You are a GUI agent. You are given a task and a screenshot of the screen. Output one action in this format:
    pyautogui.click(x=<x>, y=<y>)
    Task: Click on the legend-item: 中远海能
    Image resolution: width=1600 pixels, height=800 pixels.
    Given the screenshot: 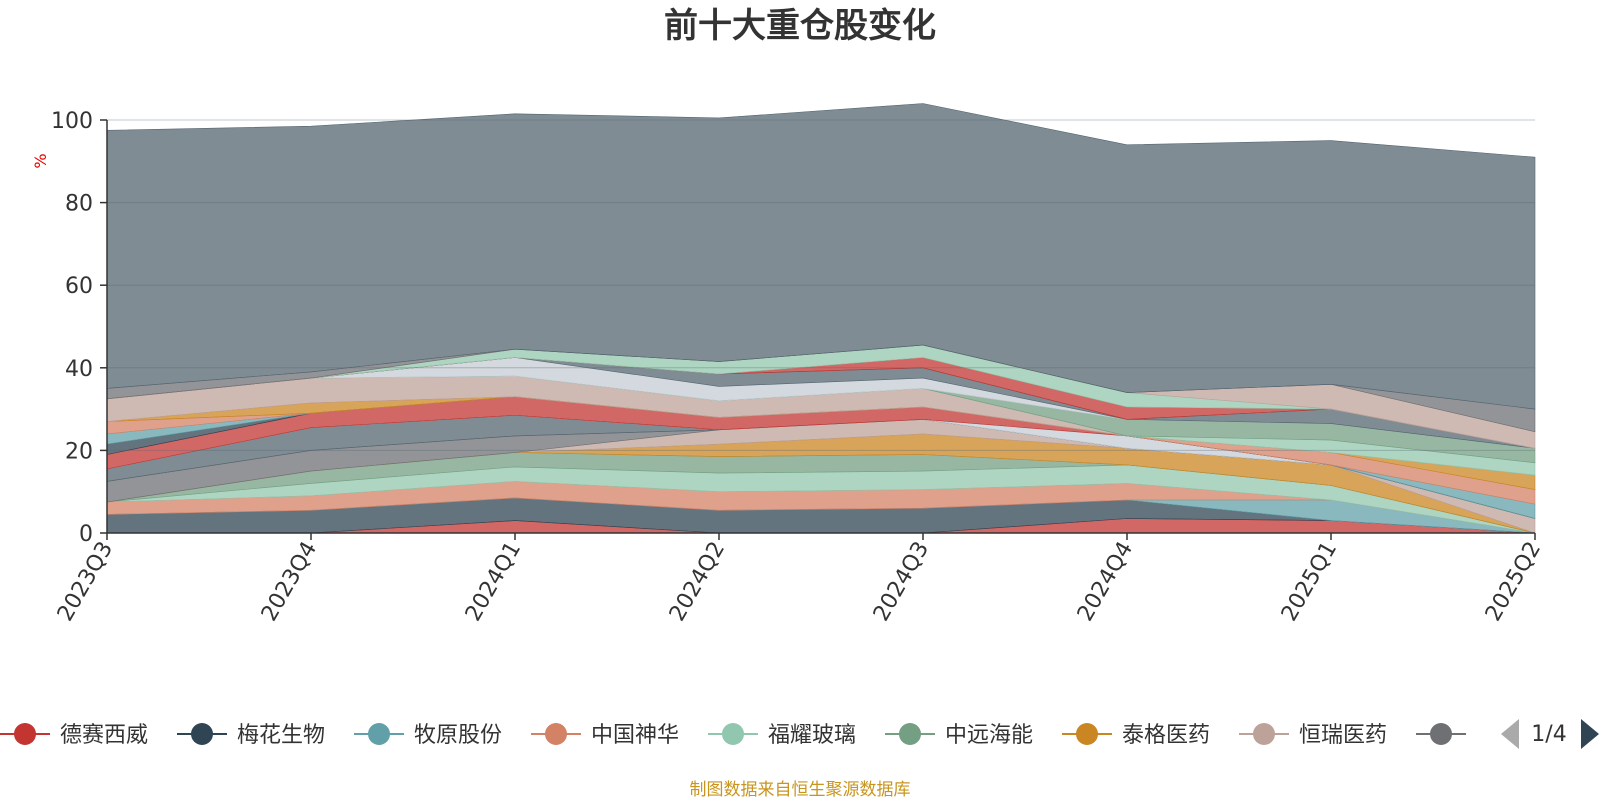 What is the action you would take?
    pyautogui.click(x=959, y=735)
    